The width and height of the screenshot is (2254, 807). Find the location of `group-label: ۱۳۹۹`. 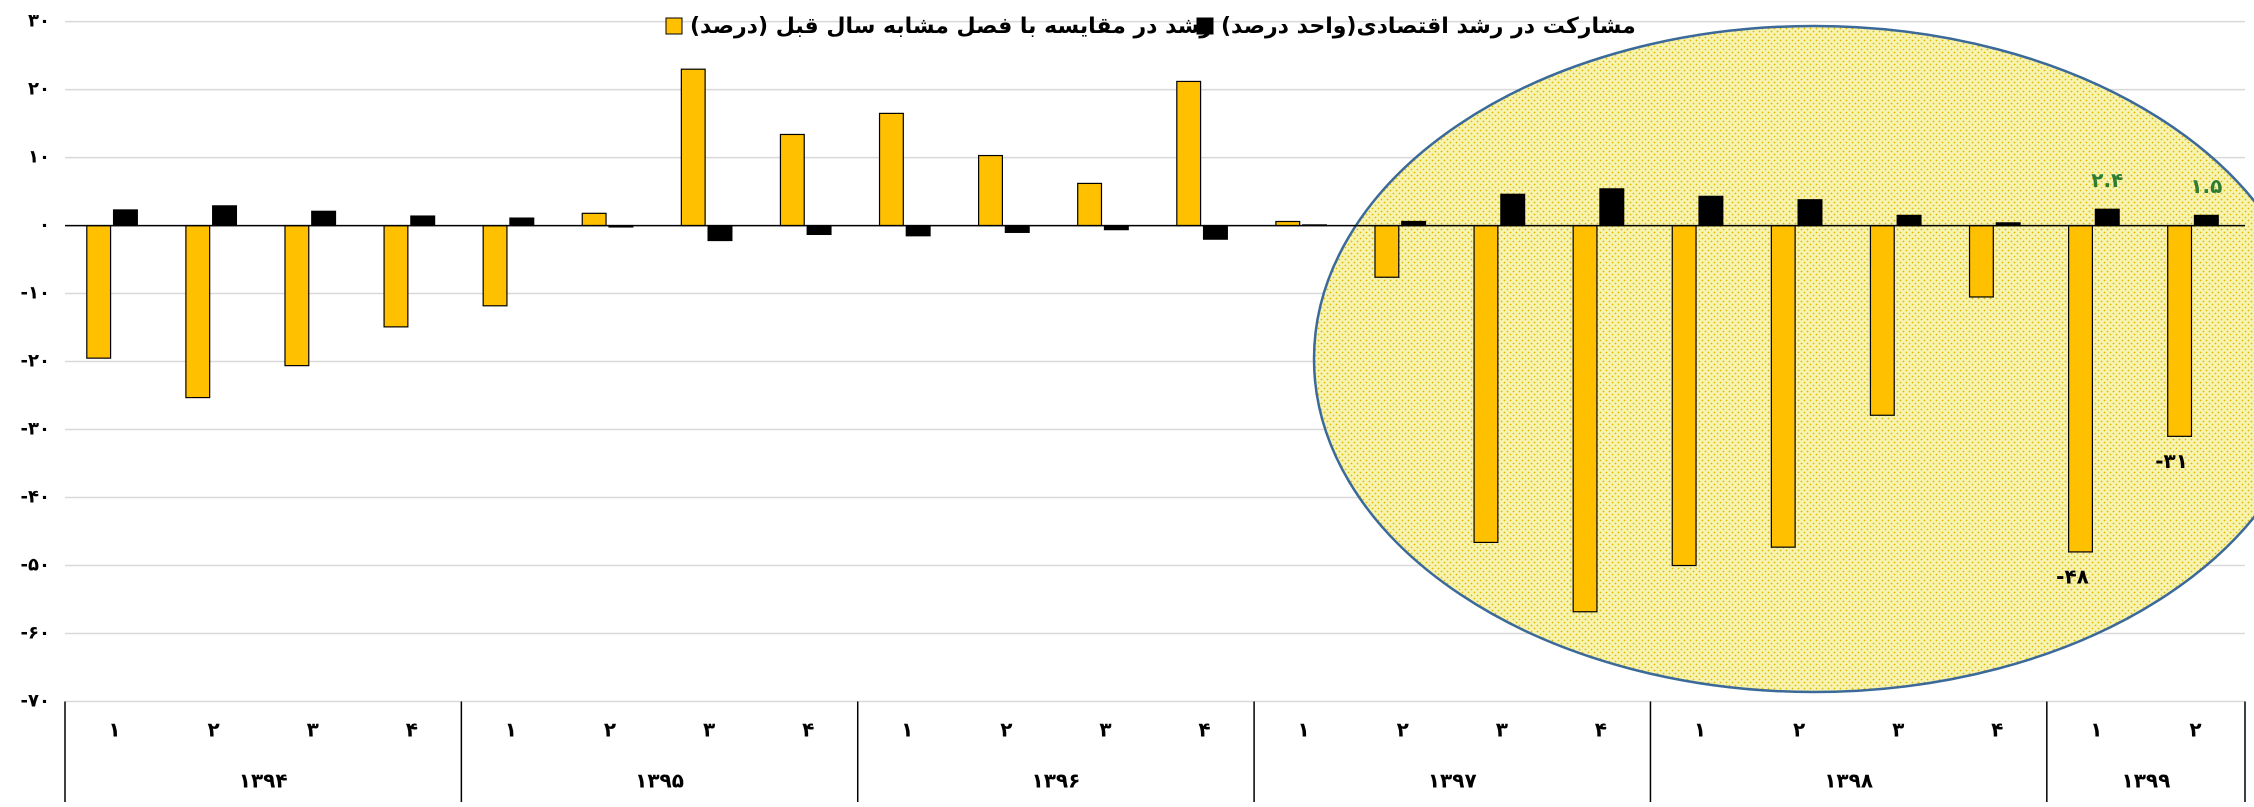

group-label: ۱۳۹۹ is located at coordinates (2145, 781).